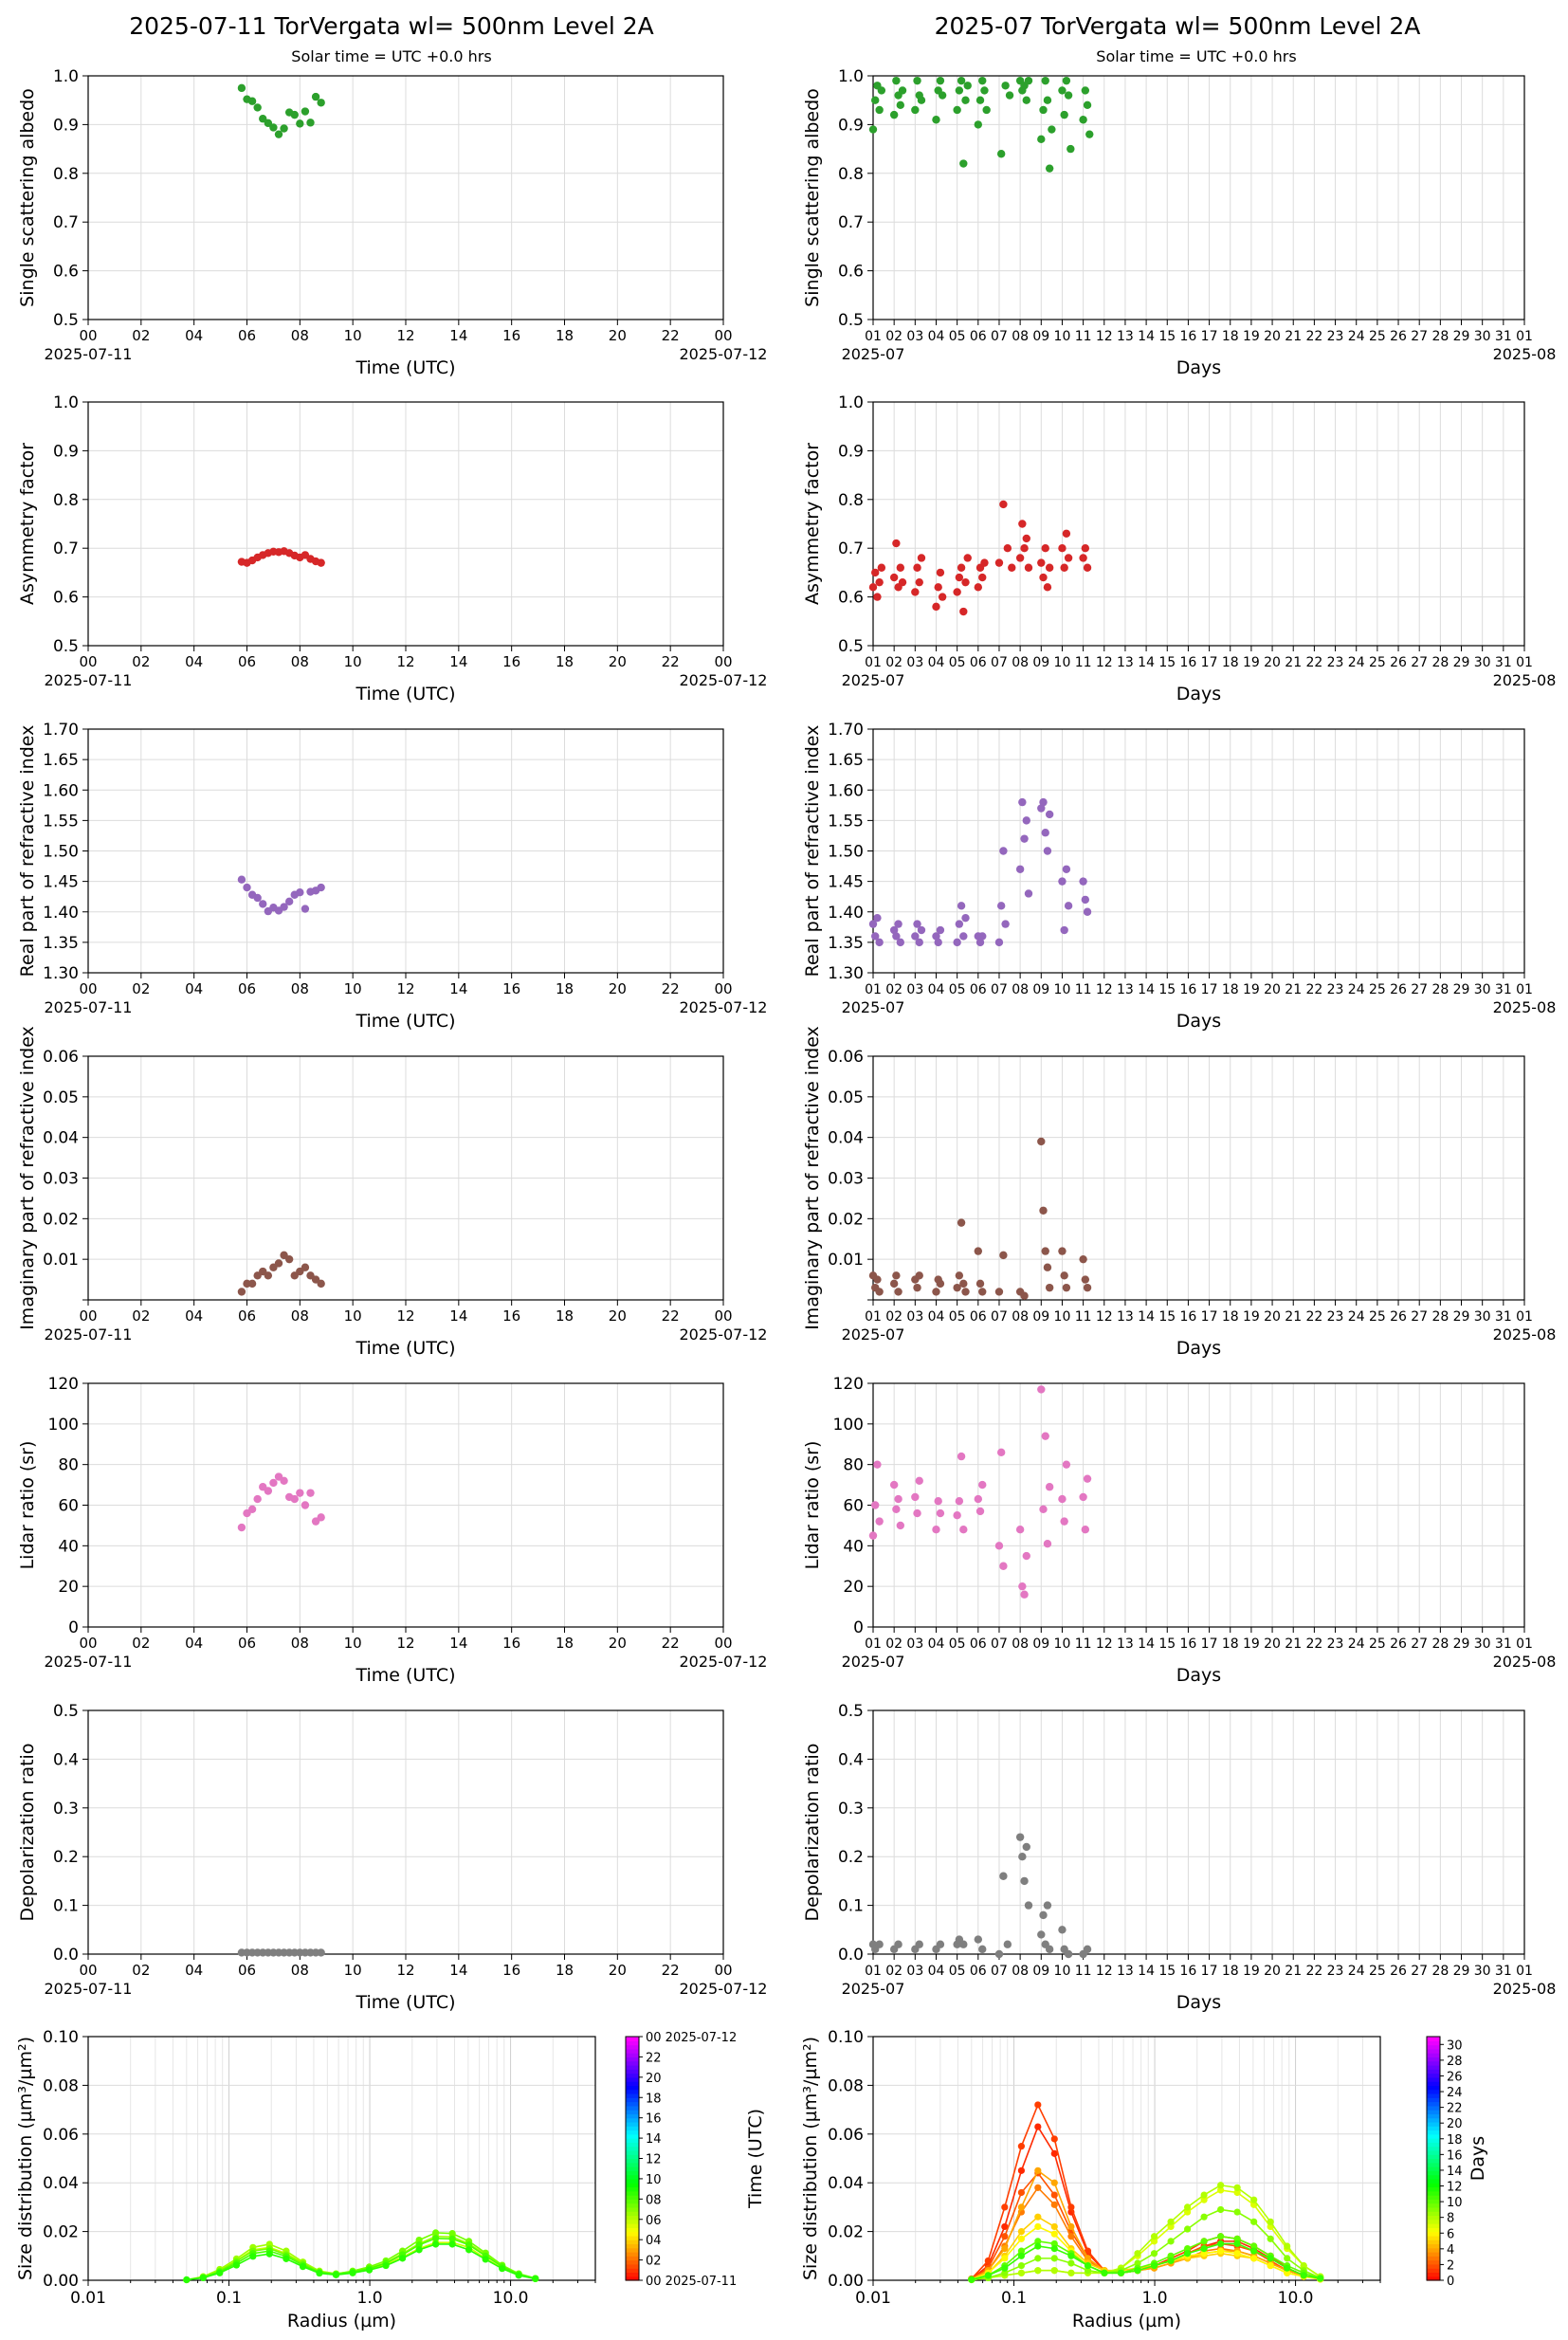 The width and height of the screenshot is (1568, 2340). What do you see at coordinates (1125, 662) in the screenshot?
I see `x-tick-label: 13` at bounding box center [1125, 662].